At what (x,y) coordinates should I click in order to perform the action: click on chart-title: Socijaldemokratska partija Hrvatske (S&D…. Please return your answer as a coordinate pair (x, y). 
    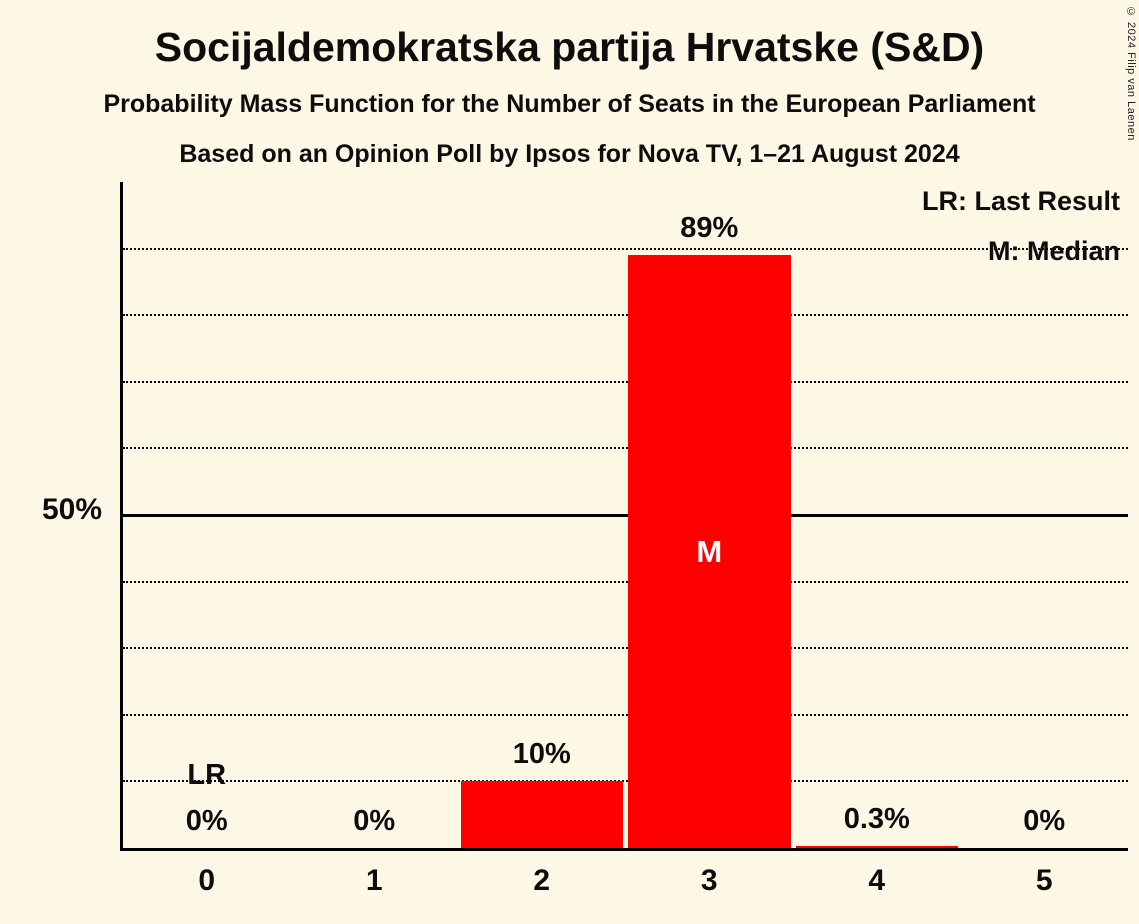
    Looking at the image, I should click on (569, 47).